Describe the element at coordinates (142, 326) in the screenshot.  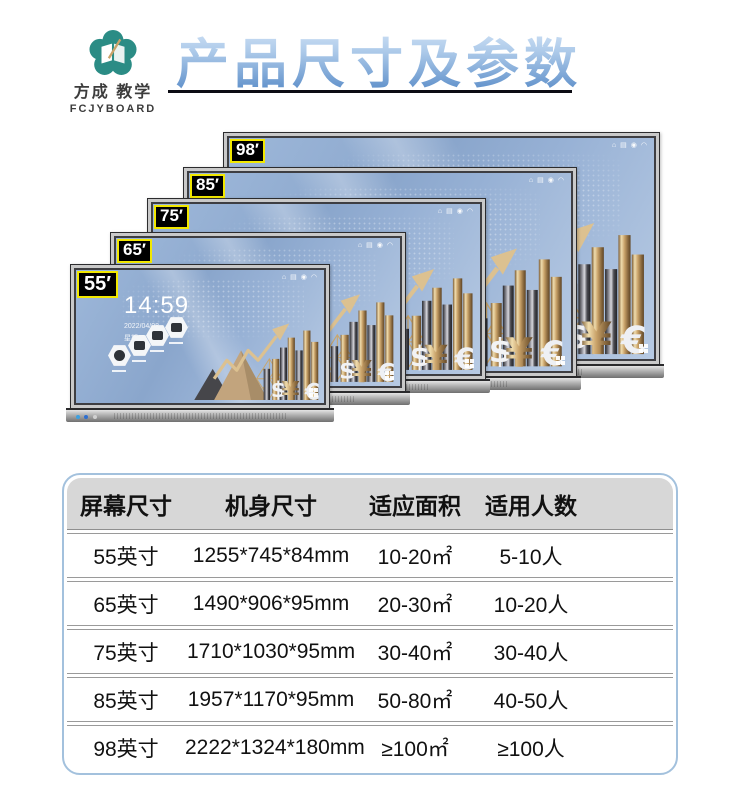
I see `clock-date: 2022/04/08` at that location.